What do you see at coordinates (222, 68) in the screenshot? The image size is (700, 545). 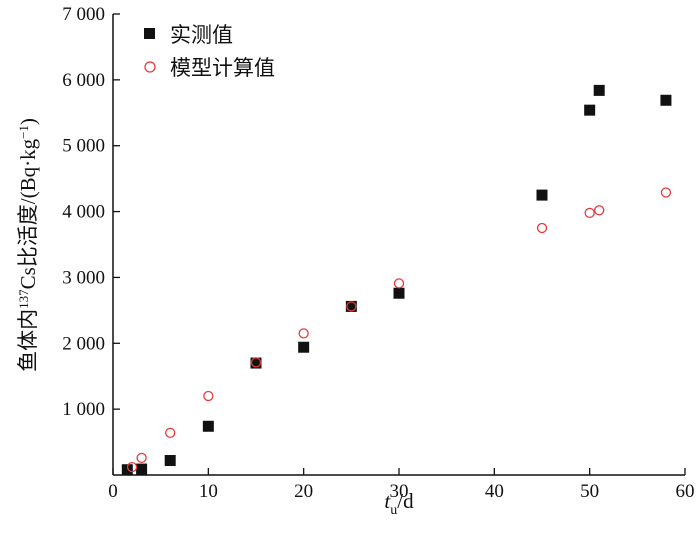 I see `legend-label-model: 模型计算值` at bounding box center [222, 68].